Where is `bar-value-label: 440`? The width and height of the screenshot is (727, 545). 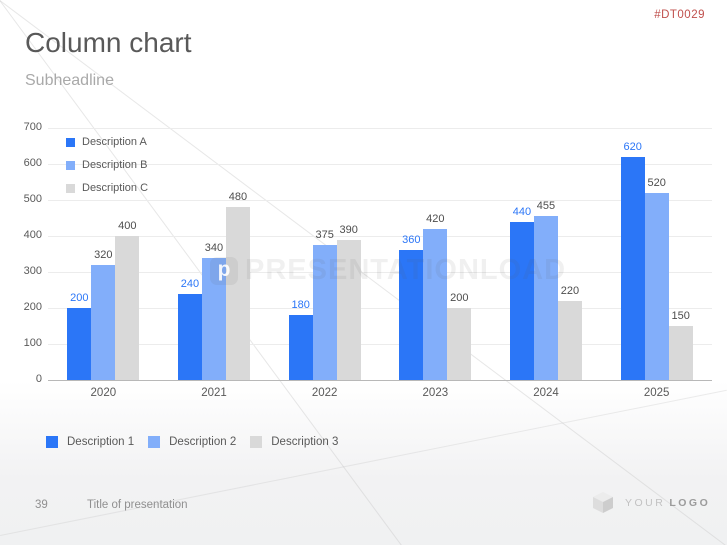 bar-value-label: 440 is located at coordinates (522, 211).